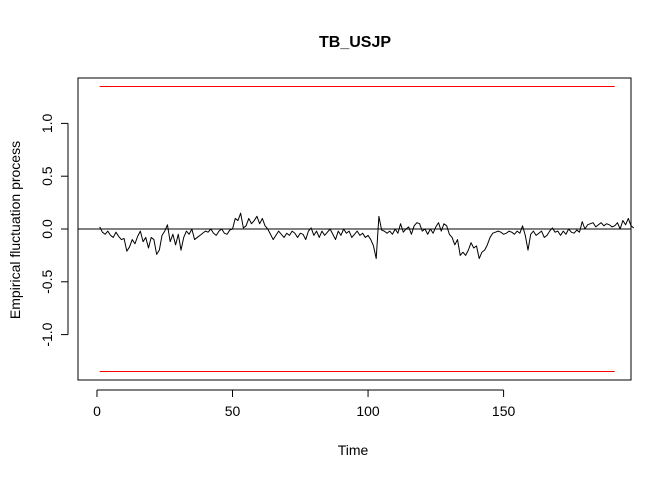  Describe the element at coordinates (47, 334) in the screenshot. I see `y-tick-label: -1.0` at that location.